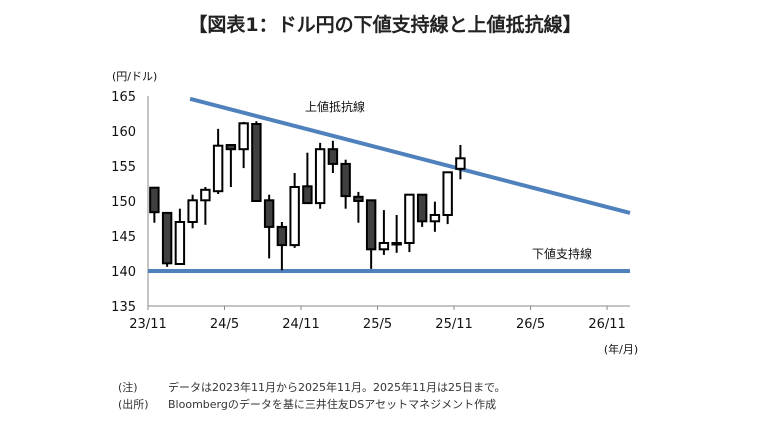 The width and height of the screenshot is (770, 433). What do you see at coordinates (300, 324) in the screenshot?
I see `x-tick-label: 24/11` at bounding box center [300, 324].